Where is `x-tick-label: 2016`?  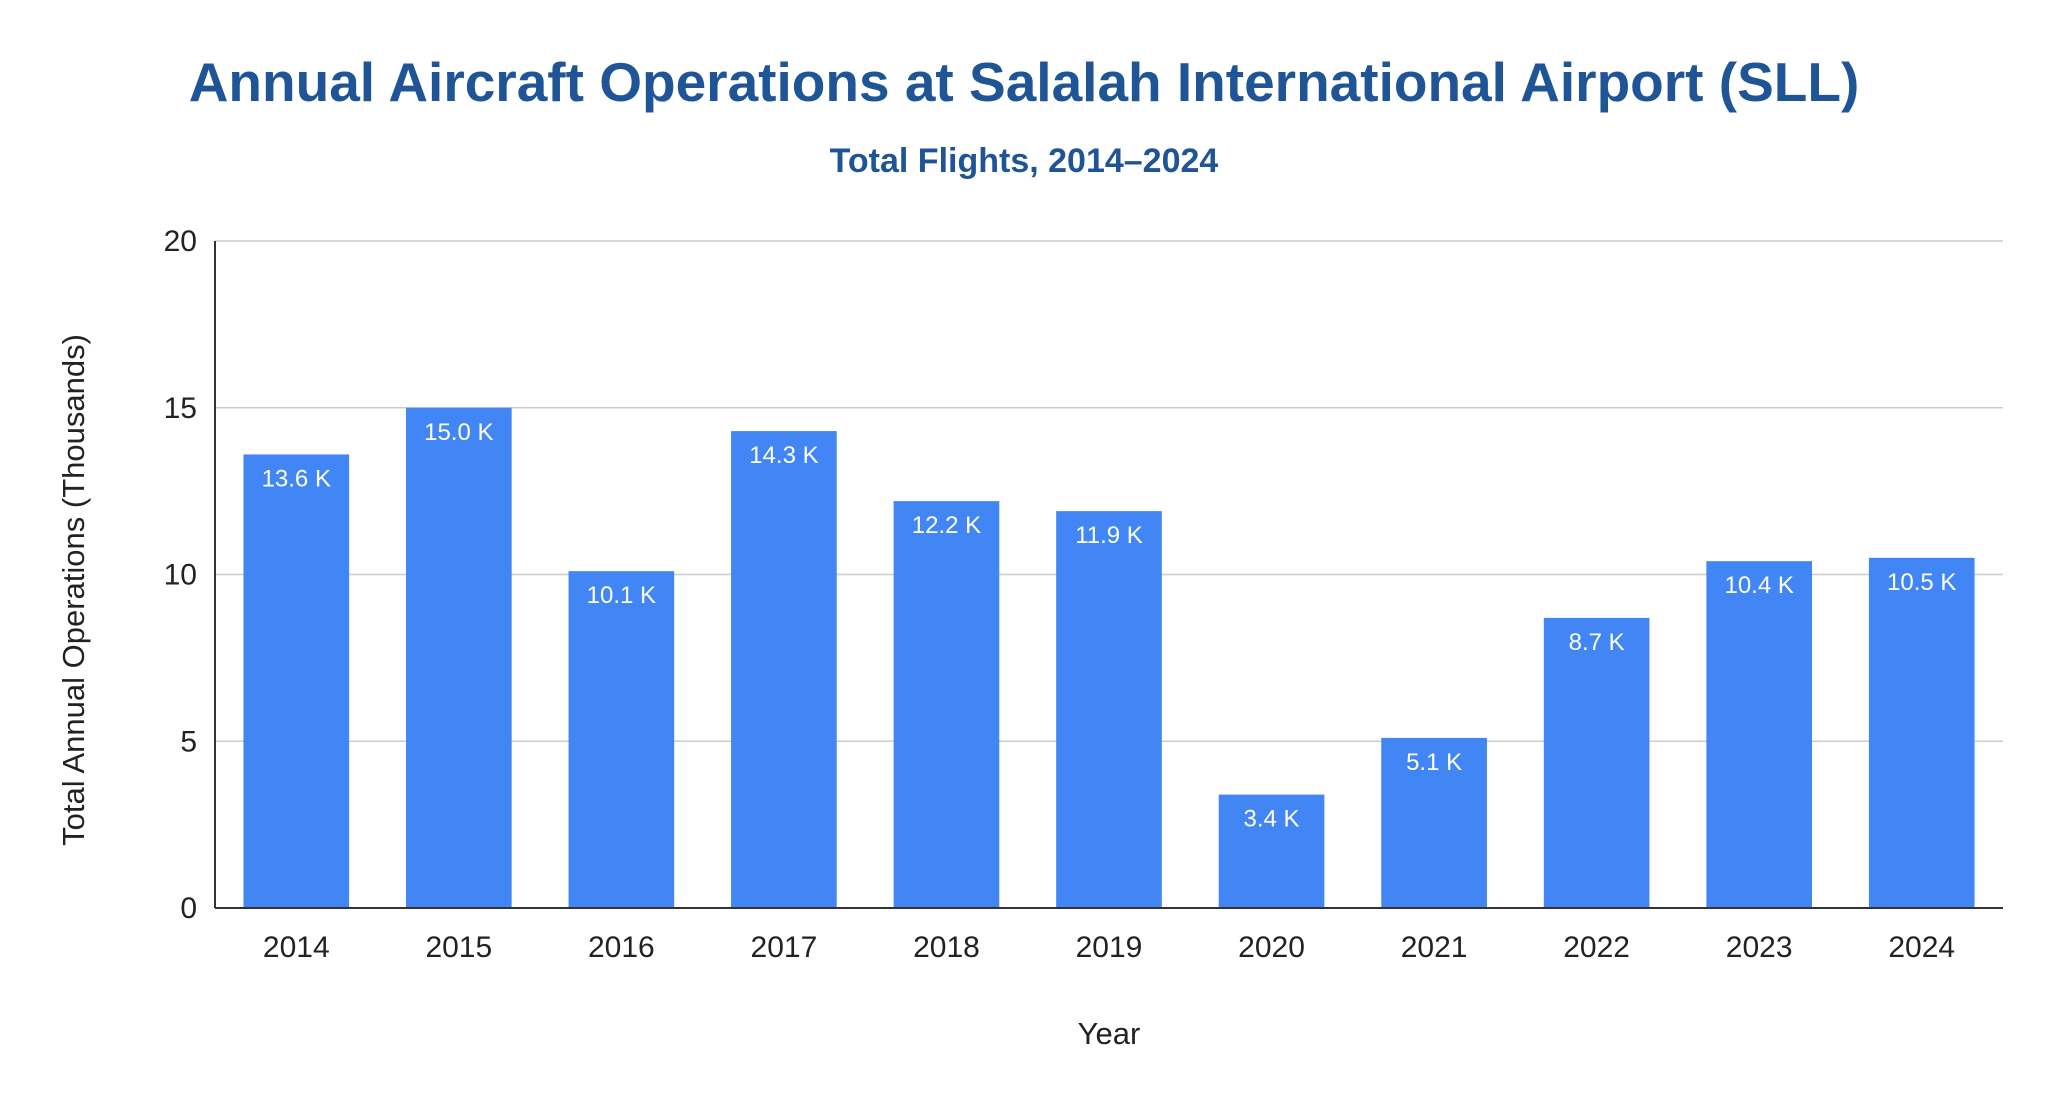 x-tick-label: 2016 is located at coordinates (621, 947).